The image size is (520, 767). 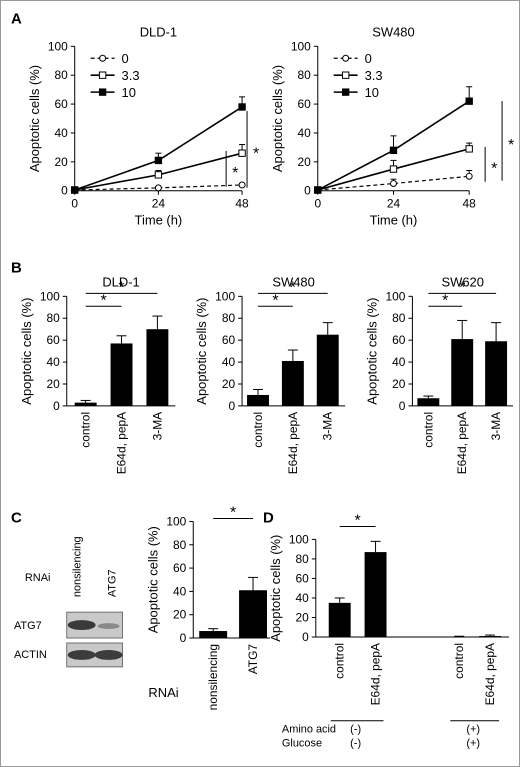 What do you see at coordinates (462, 287) in the screenshot?
I see `chart-b3-sig-star-1: *` at bounding box center [462, 287].